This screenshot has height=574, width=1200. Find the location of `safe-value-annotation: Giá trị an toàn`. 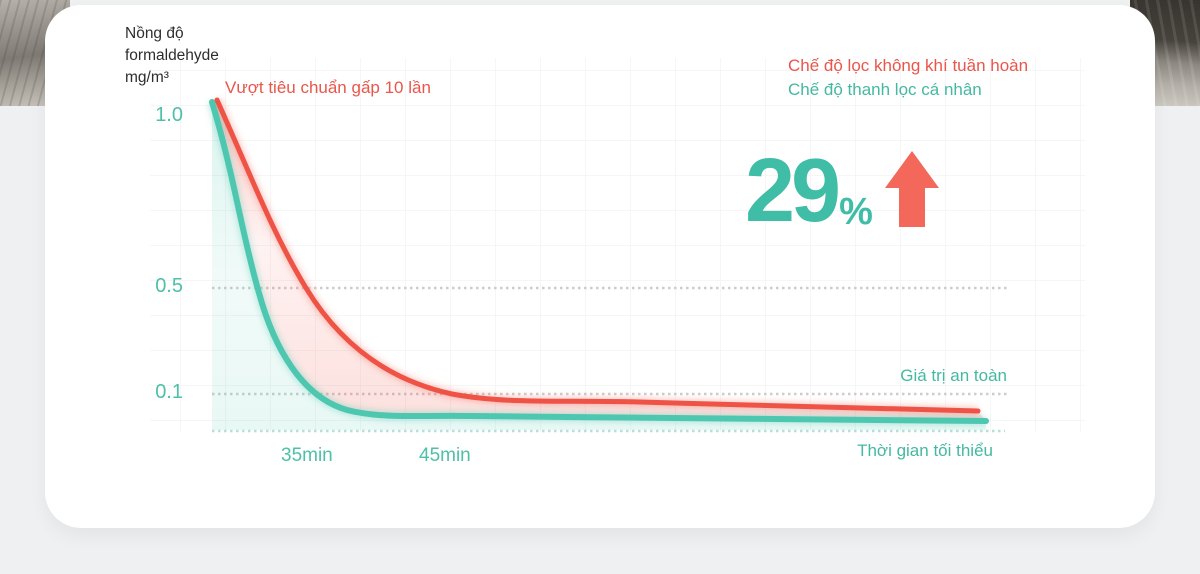

safe-value-annotation: Giá trị an toàn is located at coordinates (953, 375).